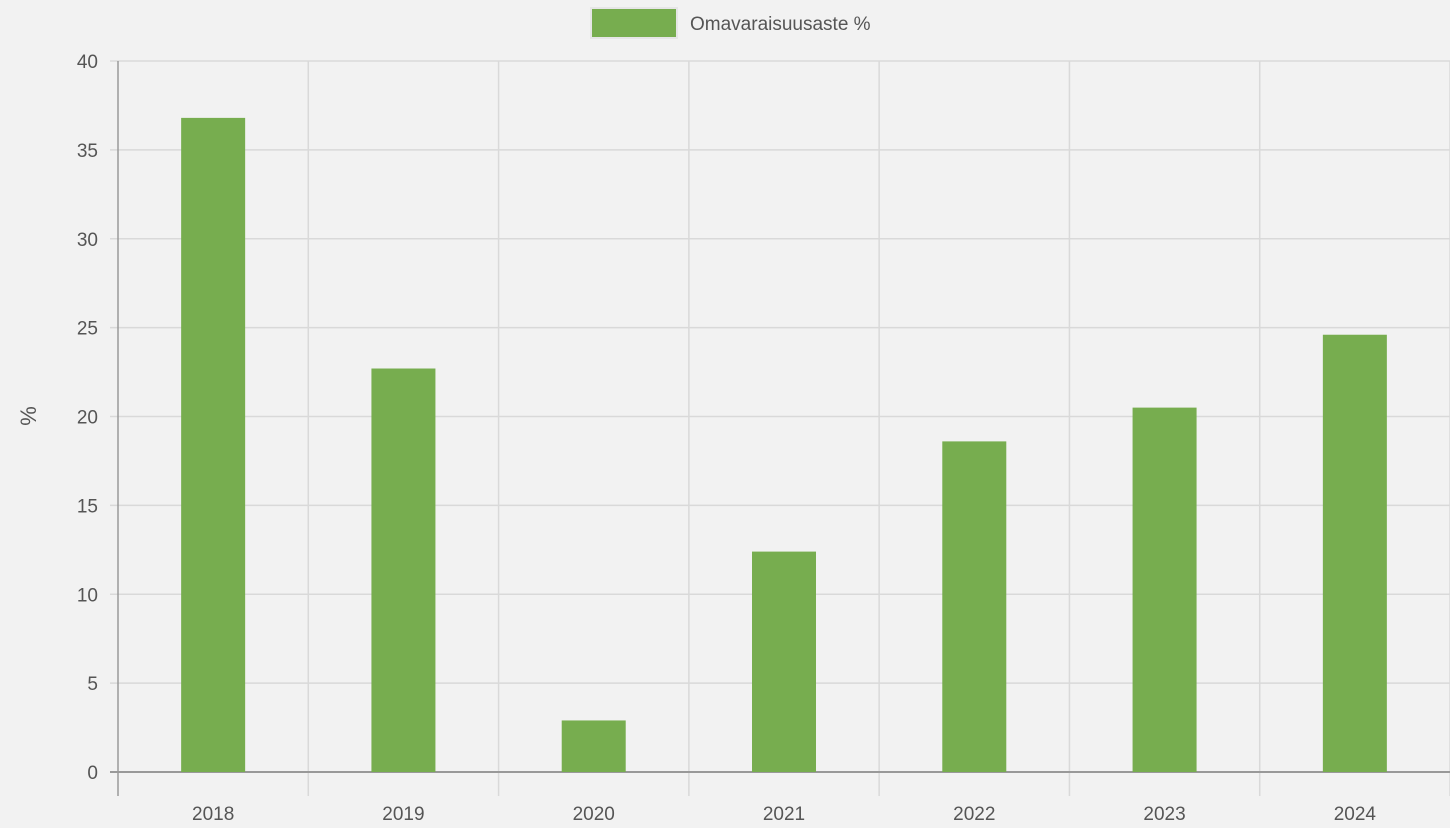 The width and height of the screenshot is (1450, 828). I want to click on x-tick-label: 2021, so click(784, 814).